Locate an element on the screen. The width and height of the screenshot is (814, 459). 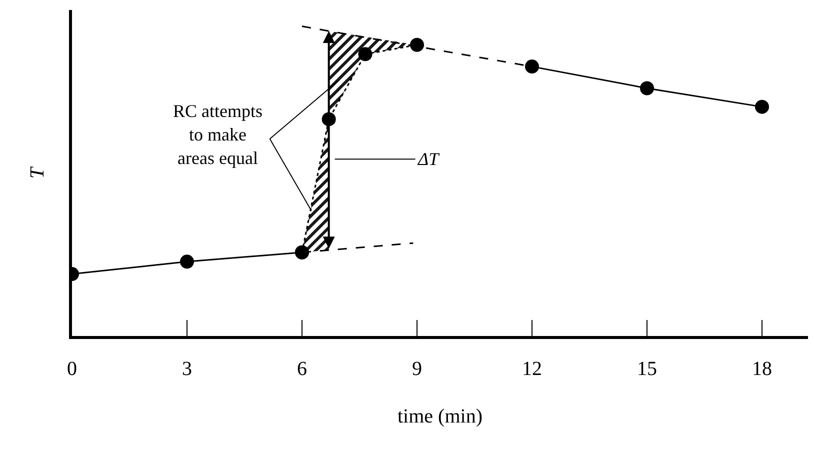
annotation: RC attempts to make areas equal is located at coordinates (217, 134).